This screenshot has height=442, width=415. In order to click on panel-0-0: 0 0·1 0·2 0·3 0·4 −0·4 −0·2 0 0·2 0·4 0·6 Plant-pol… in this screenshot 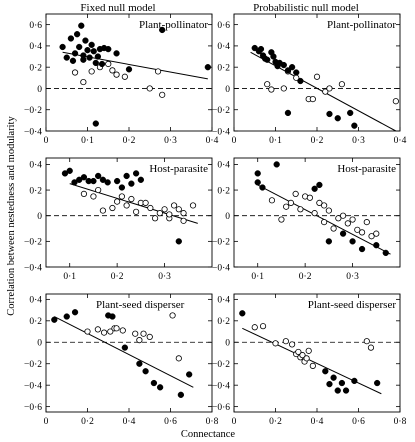, I will do `click(121, 79)`.